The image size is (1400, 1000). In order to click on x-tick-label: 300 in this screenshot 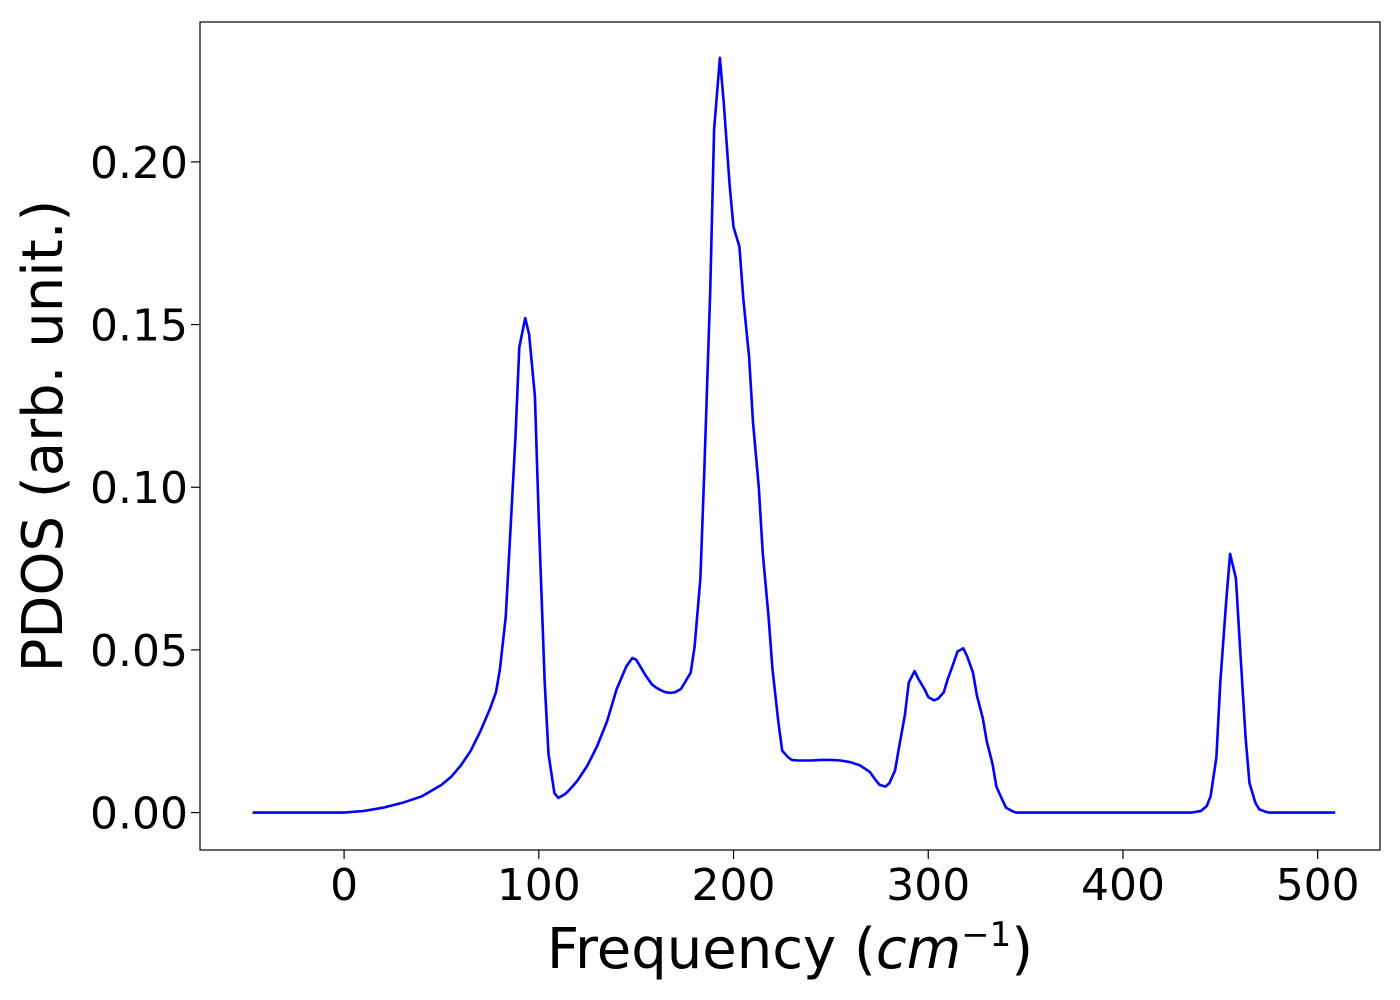, I will do `click(928, 885)`.